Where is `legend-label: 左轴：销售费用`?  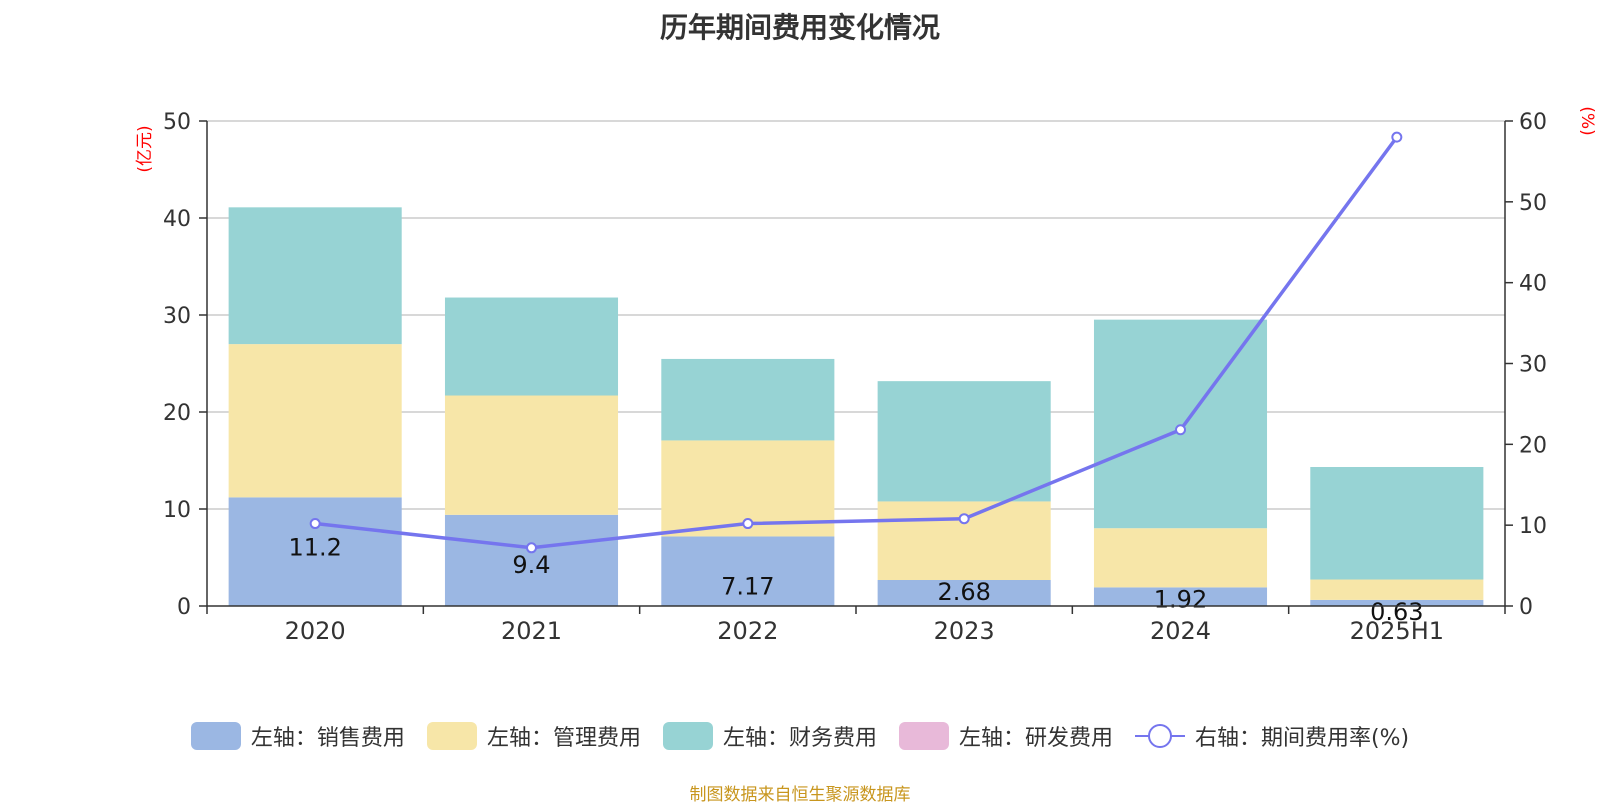
legend-label: 左轴：销售费用 is located at coordinates (327, 738).